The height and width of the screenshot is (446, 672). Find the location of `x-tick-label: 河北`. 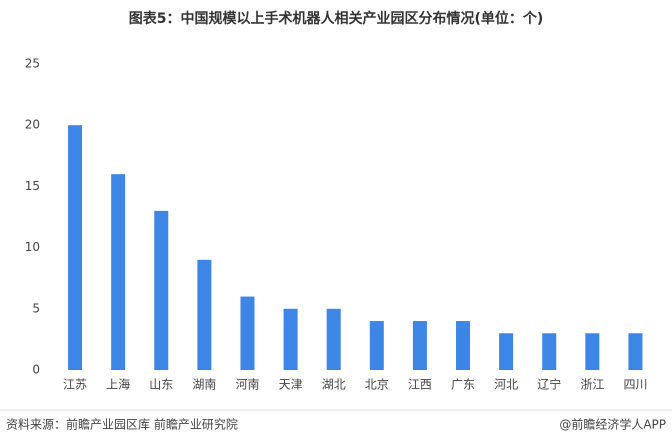

x-tick-label: 河北 is located at coordinates (506, 385).